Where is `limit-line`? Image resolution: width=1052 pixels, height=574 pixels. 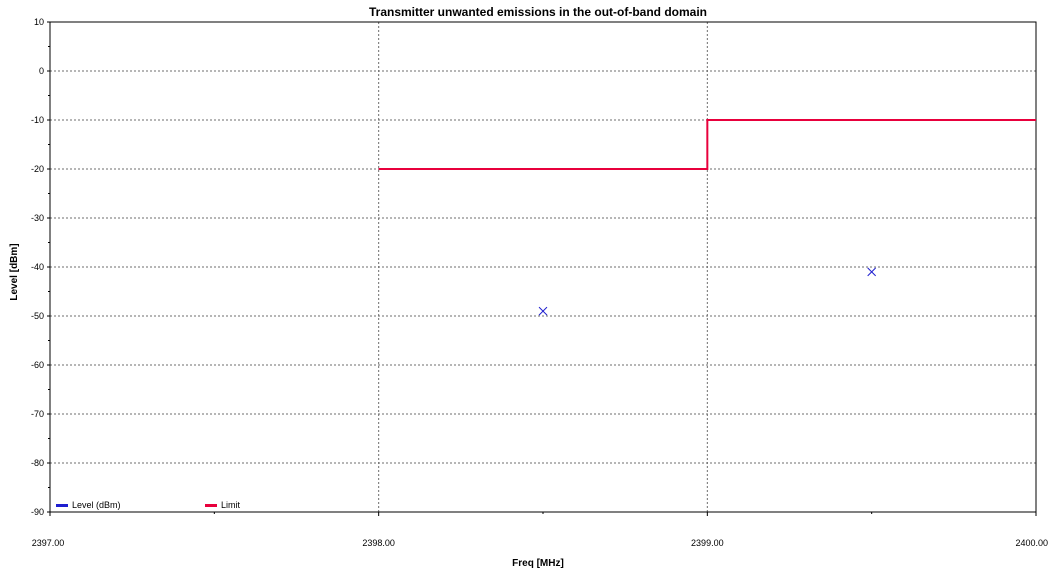 limit-line is located at coordinates (707, 144).